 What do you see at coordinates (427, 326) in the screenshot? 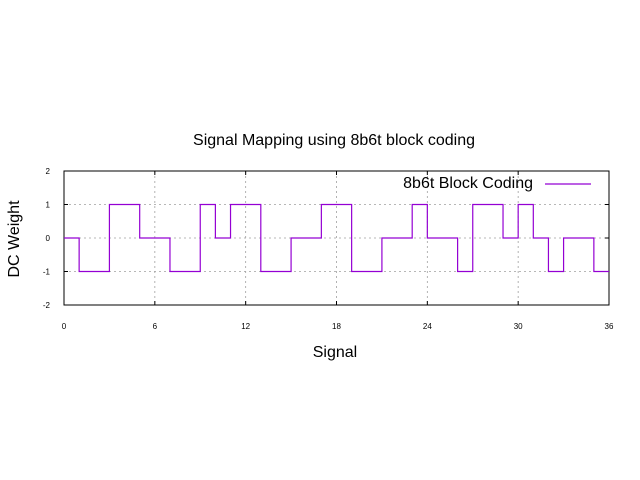
I see `x-tick-label: 24` at bounding box center [427, 326].